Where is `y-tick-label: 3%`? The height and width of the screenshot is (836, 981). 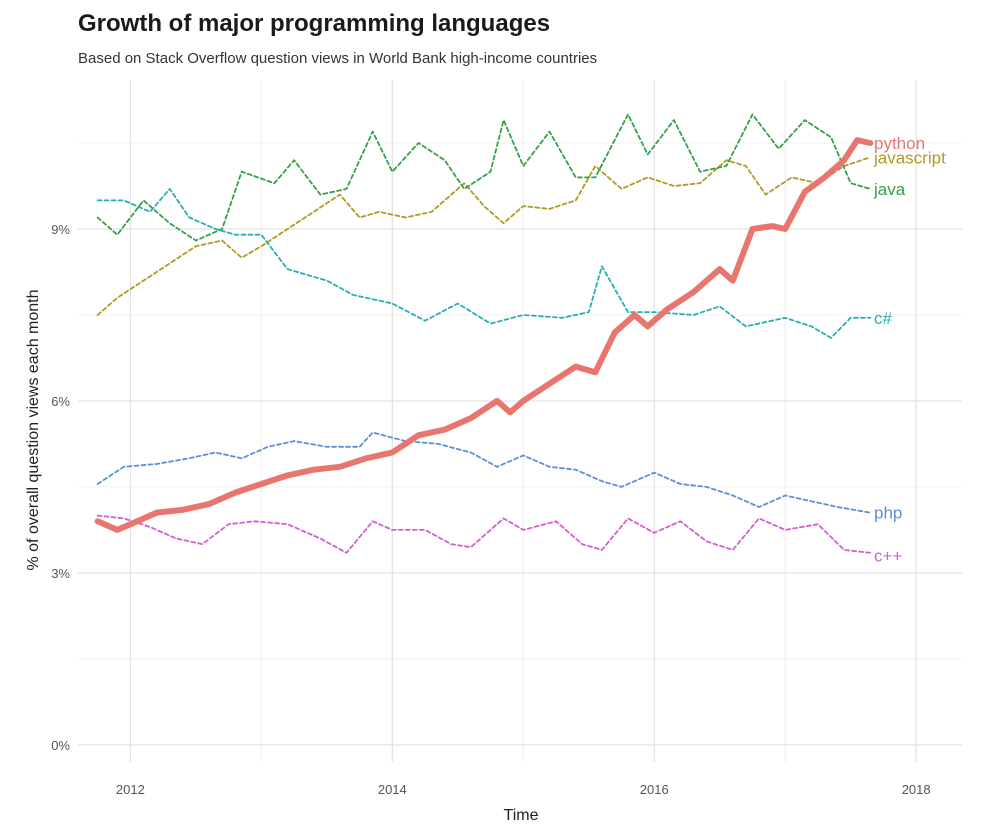 y-tick-label: 3% is located at coordinates (60, 573).